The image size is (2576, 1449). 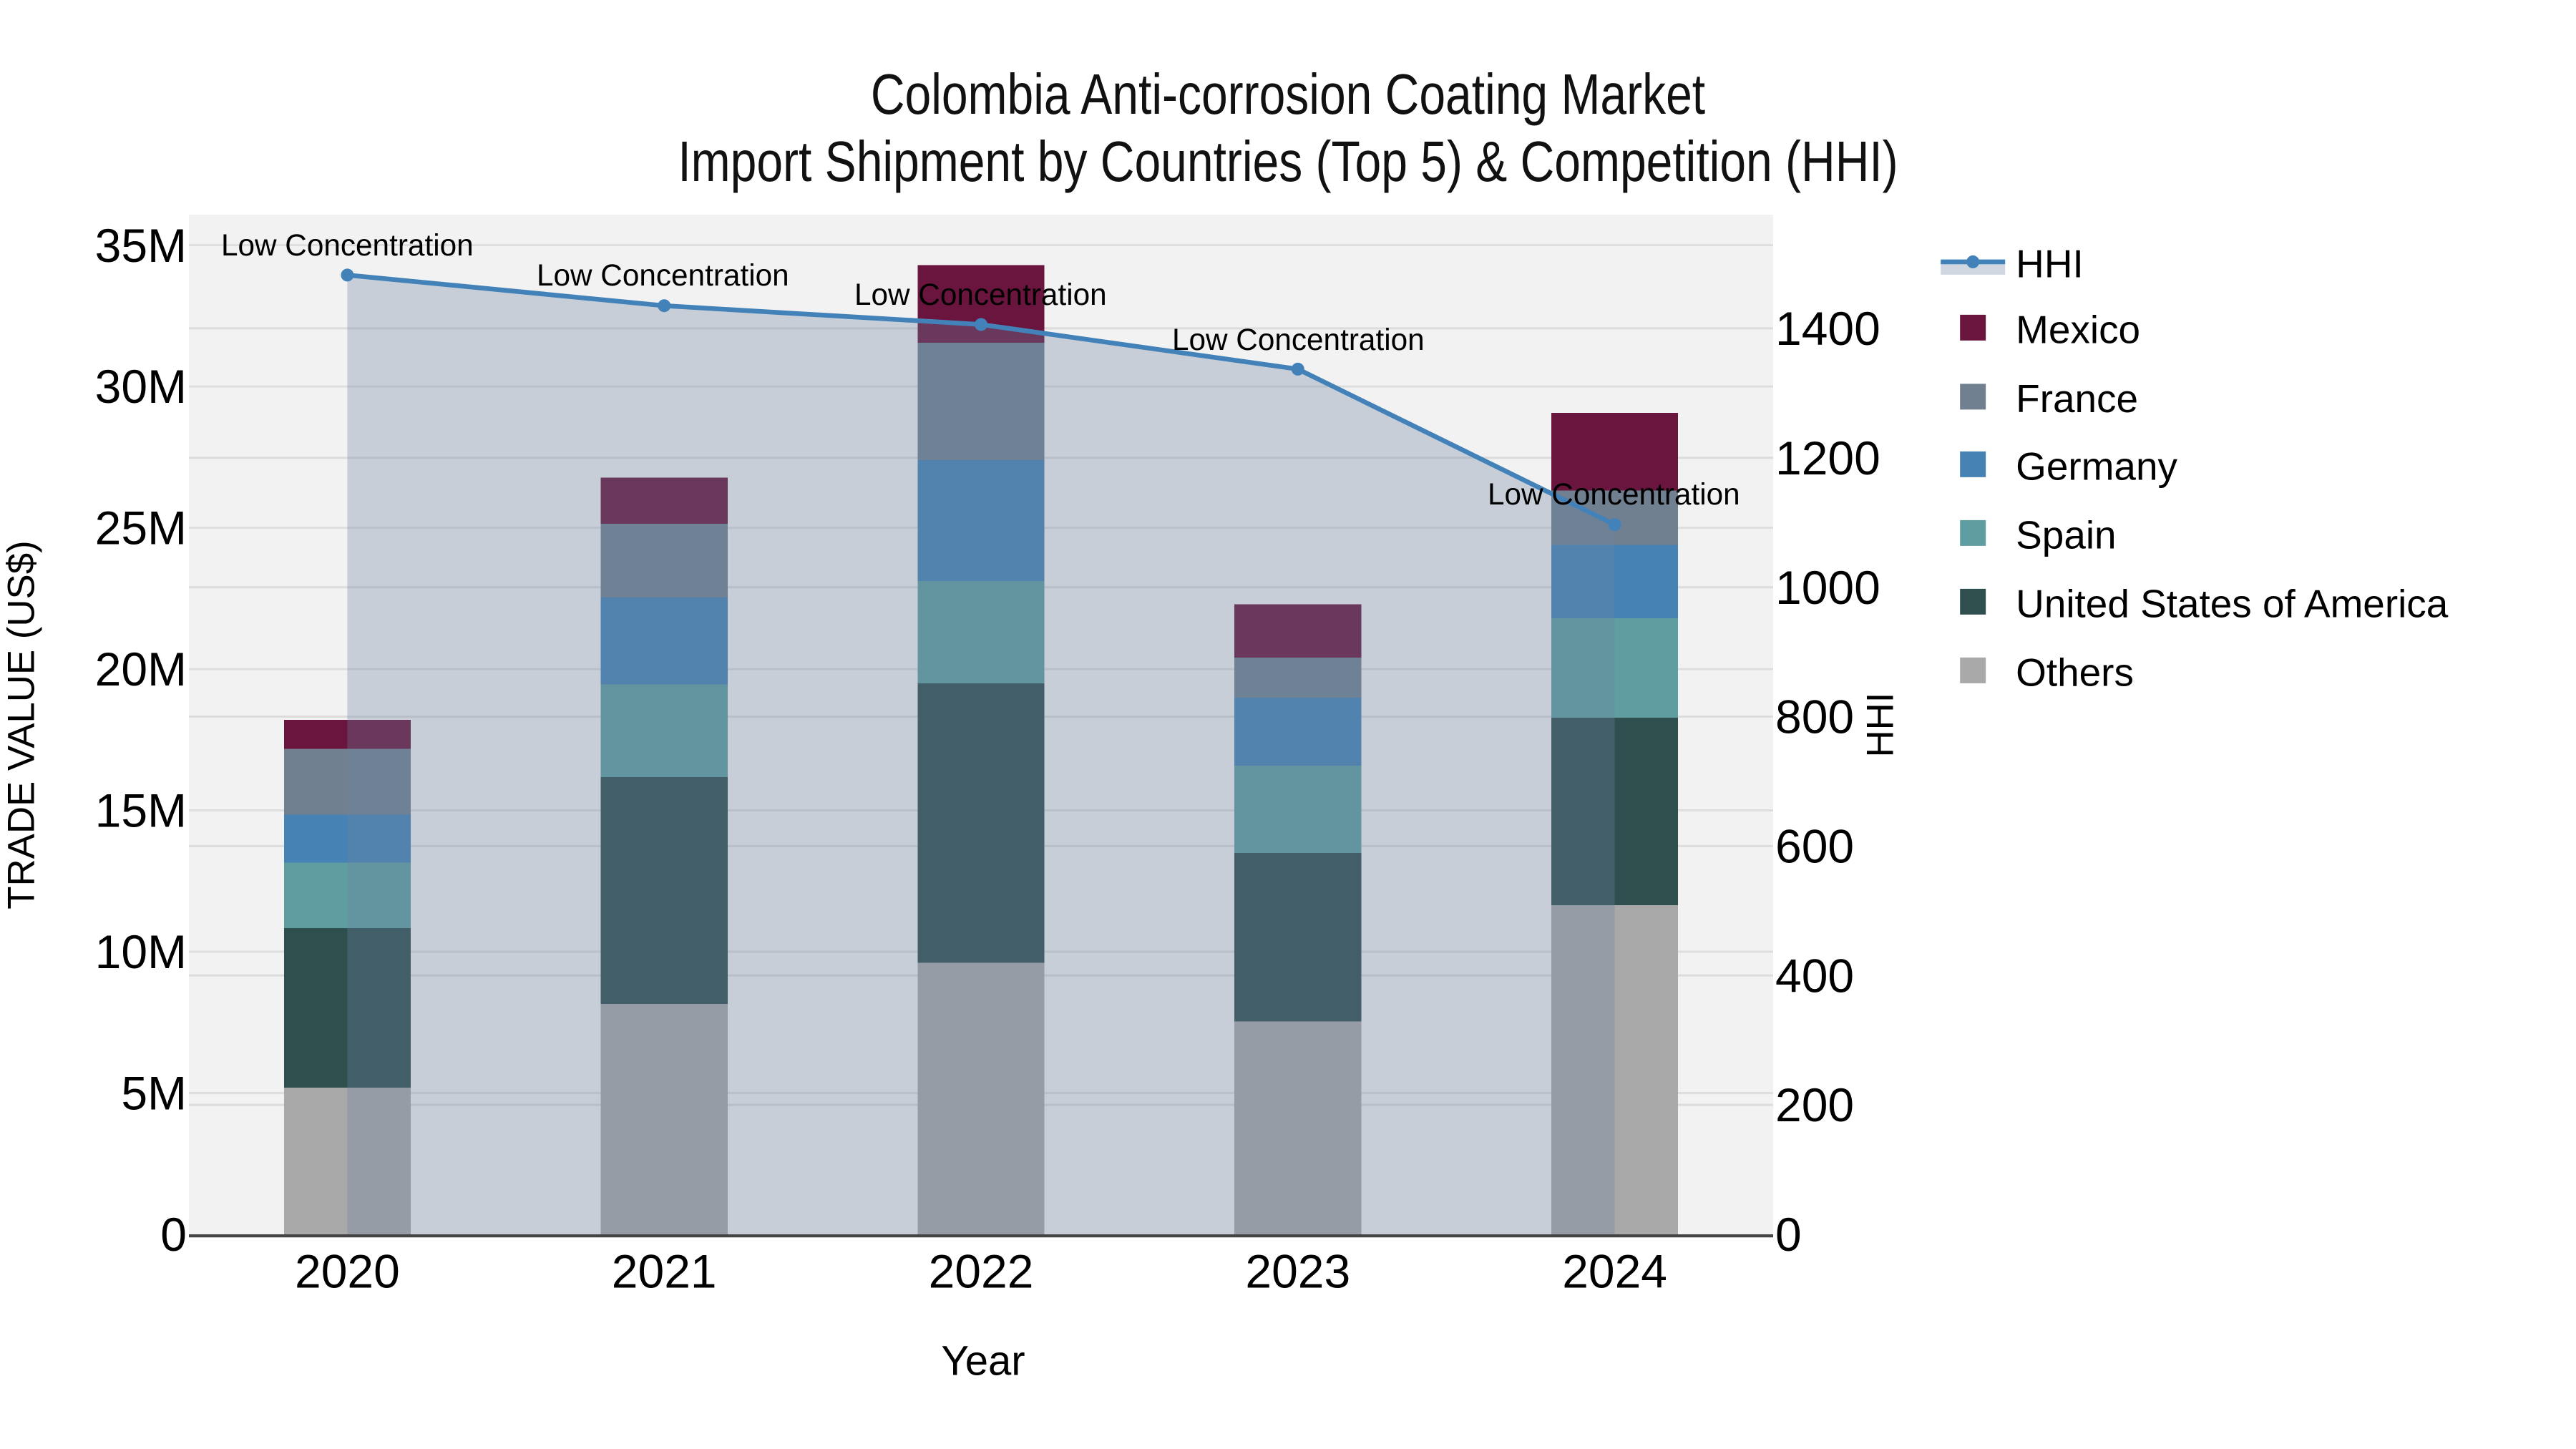 What do you see at coordinates (141, 669) in the screenshot?
I see `svg-text: 20M` at bounding box center [141, 669].